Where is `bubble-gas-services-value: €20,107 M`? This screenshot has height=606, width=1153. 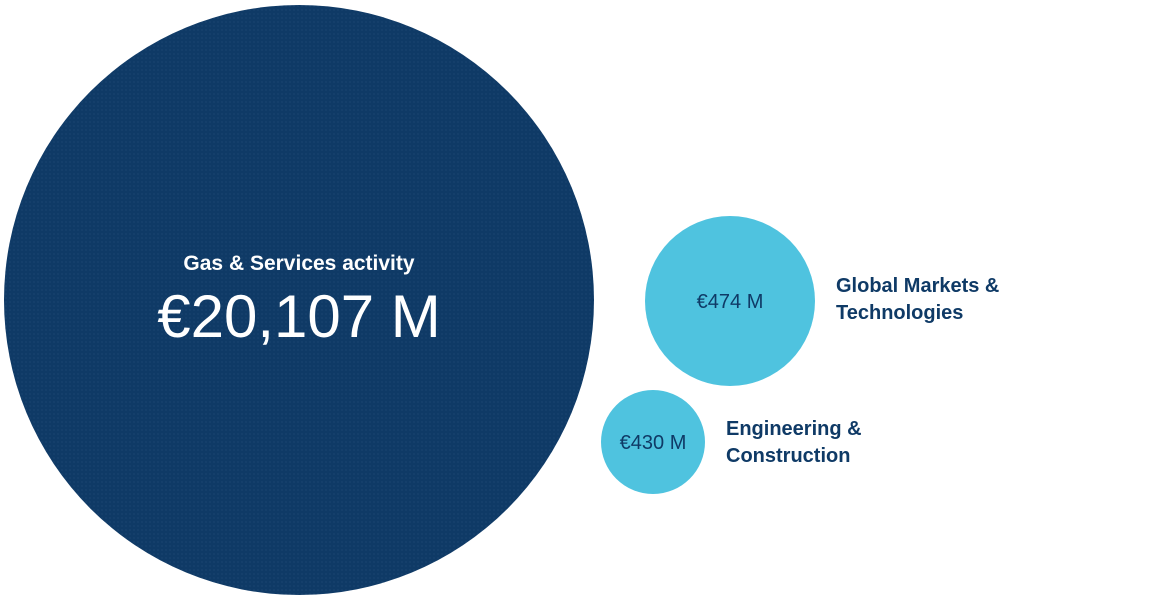
bubble-gas-services-value: €20,107 M is located at coordinates (299, 316).